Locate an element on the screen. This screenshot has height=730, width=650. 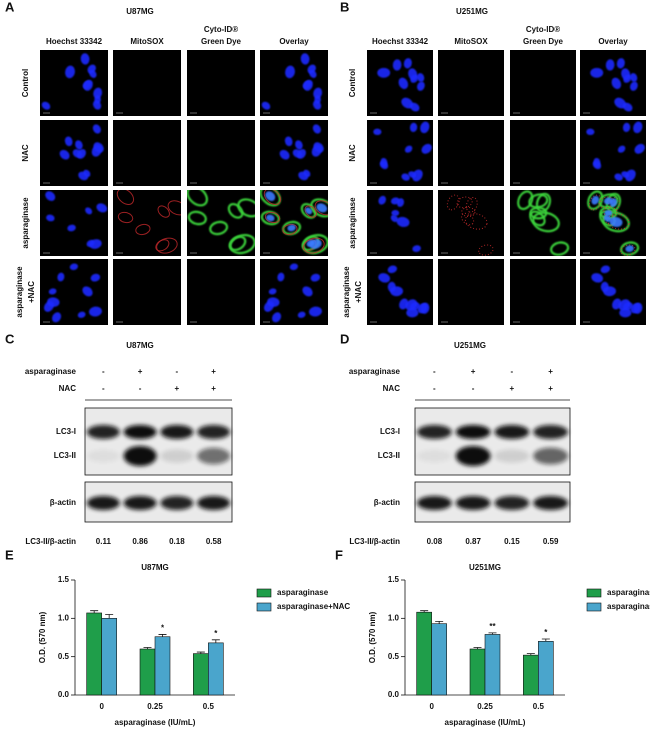
condition-label: asparaginase is located at coordinates (375, 371).